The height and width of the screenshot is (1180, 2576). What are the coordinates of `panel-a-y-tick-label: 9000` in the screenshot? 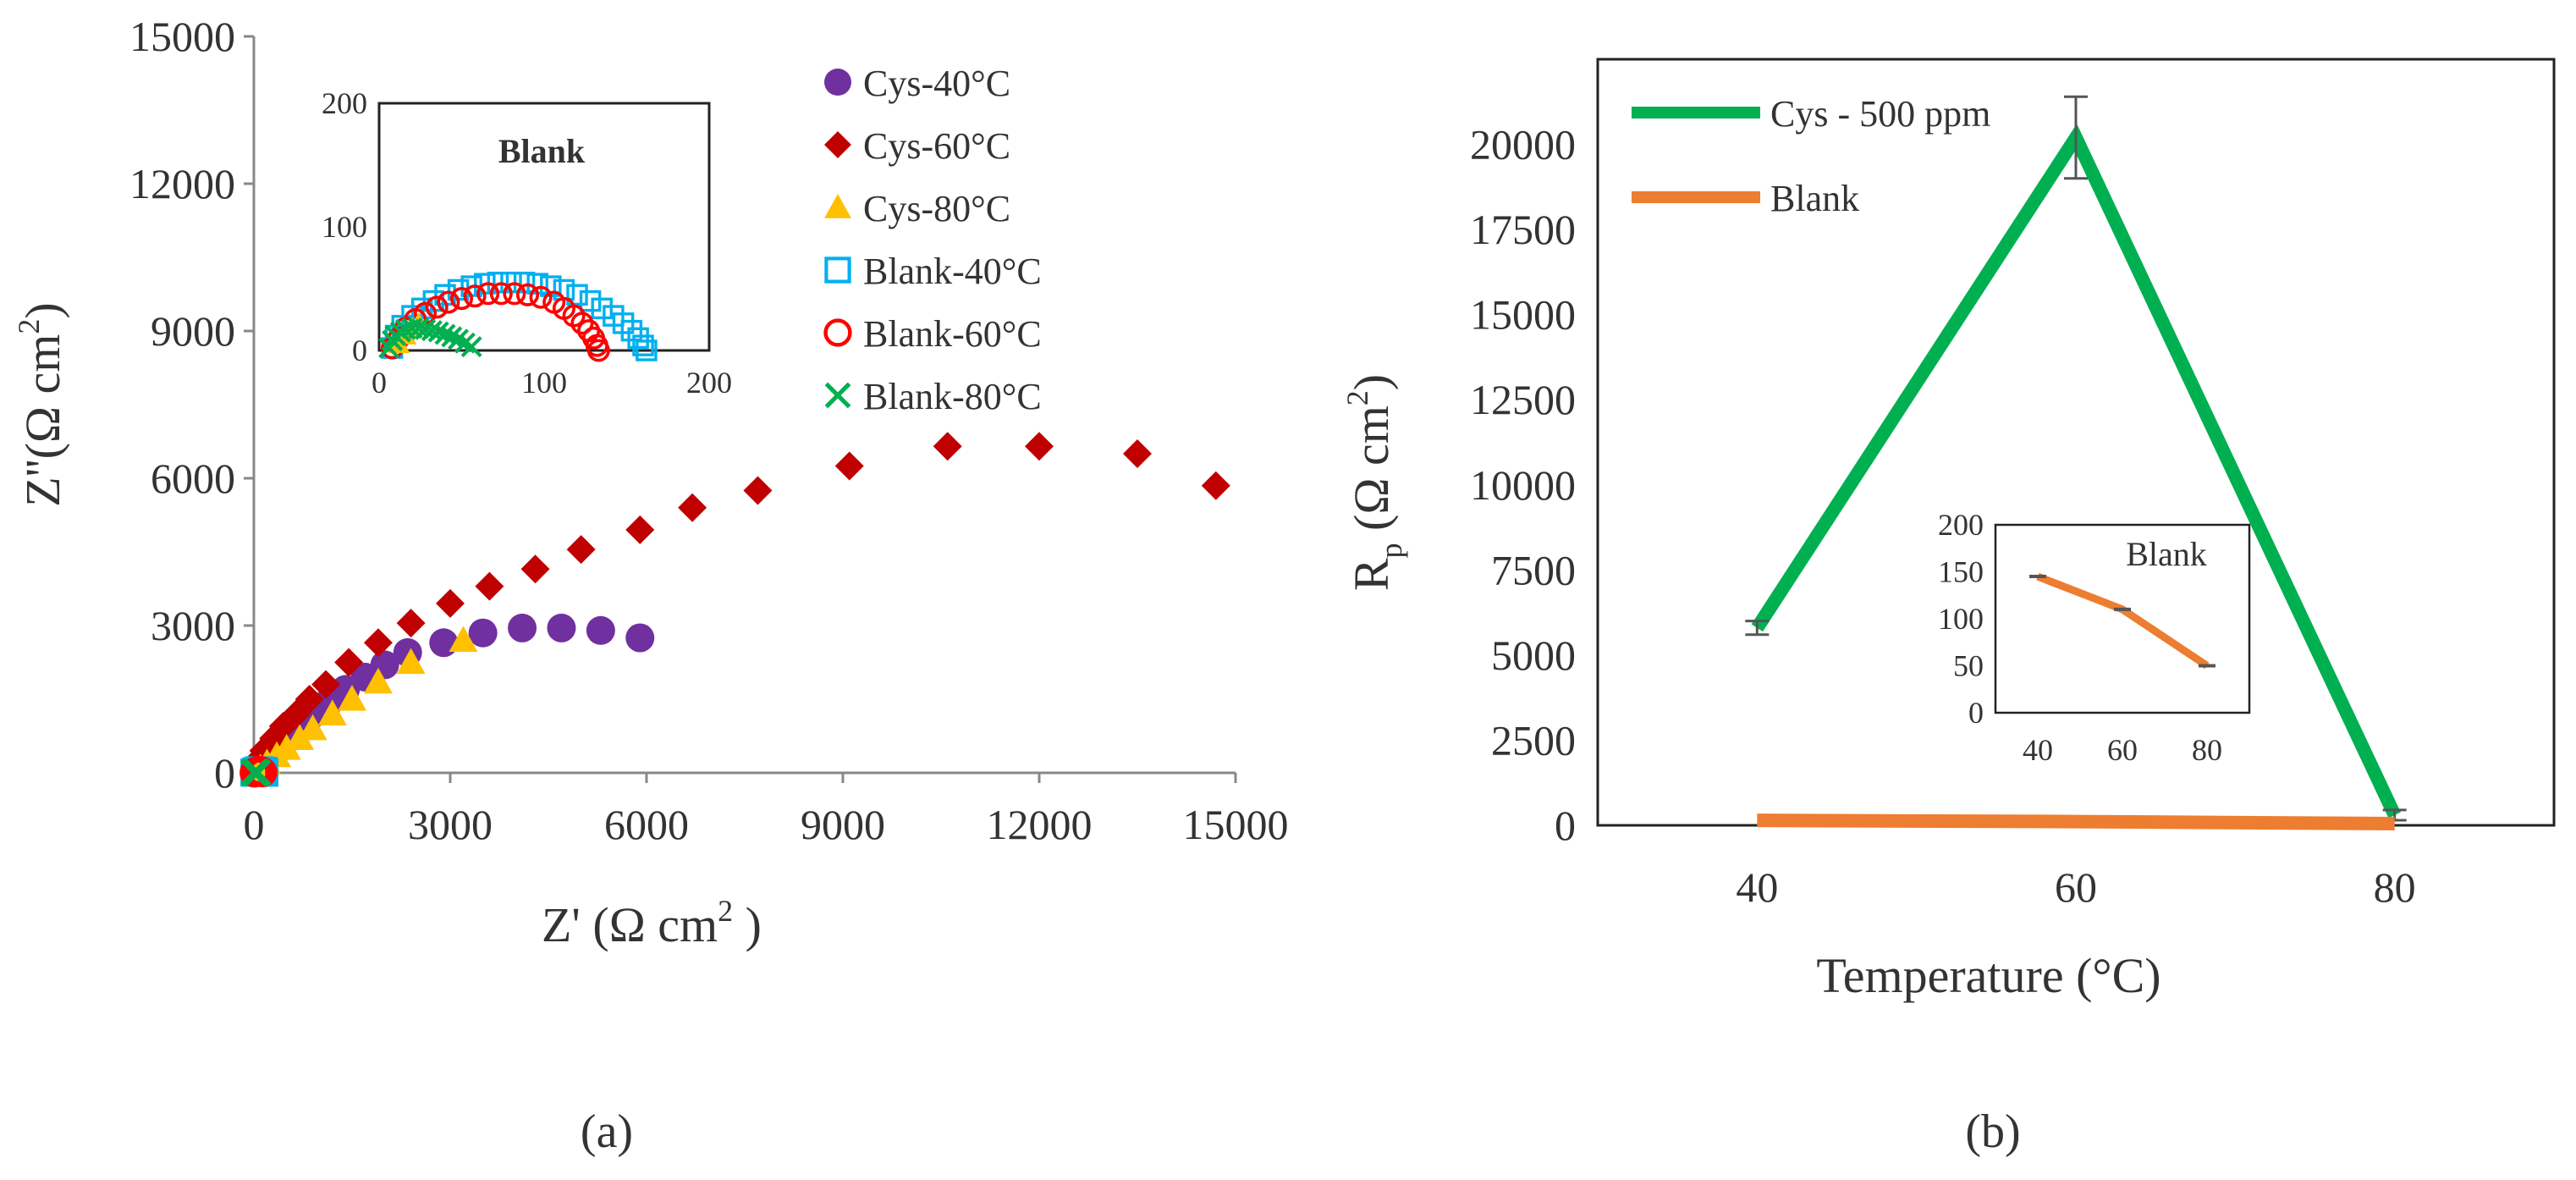 It's located at (193, 331).